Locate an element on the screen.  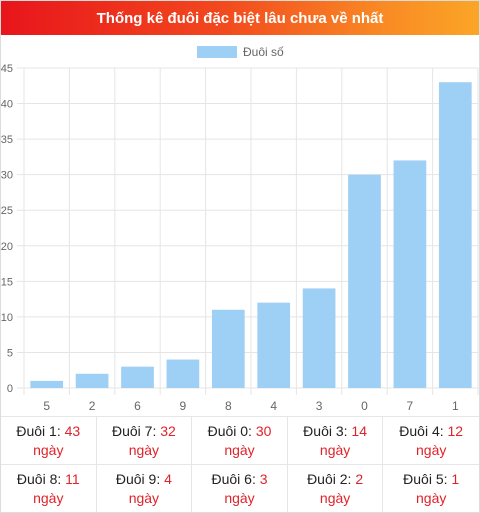
stat-item: Đuôi 6: 3 ngày is located at coordinates (240, 488).